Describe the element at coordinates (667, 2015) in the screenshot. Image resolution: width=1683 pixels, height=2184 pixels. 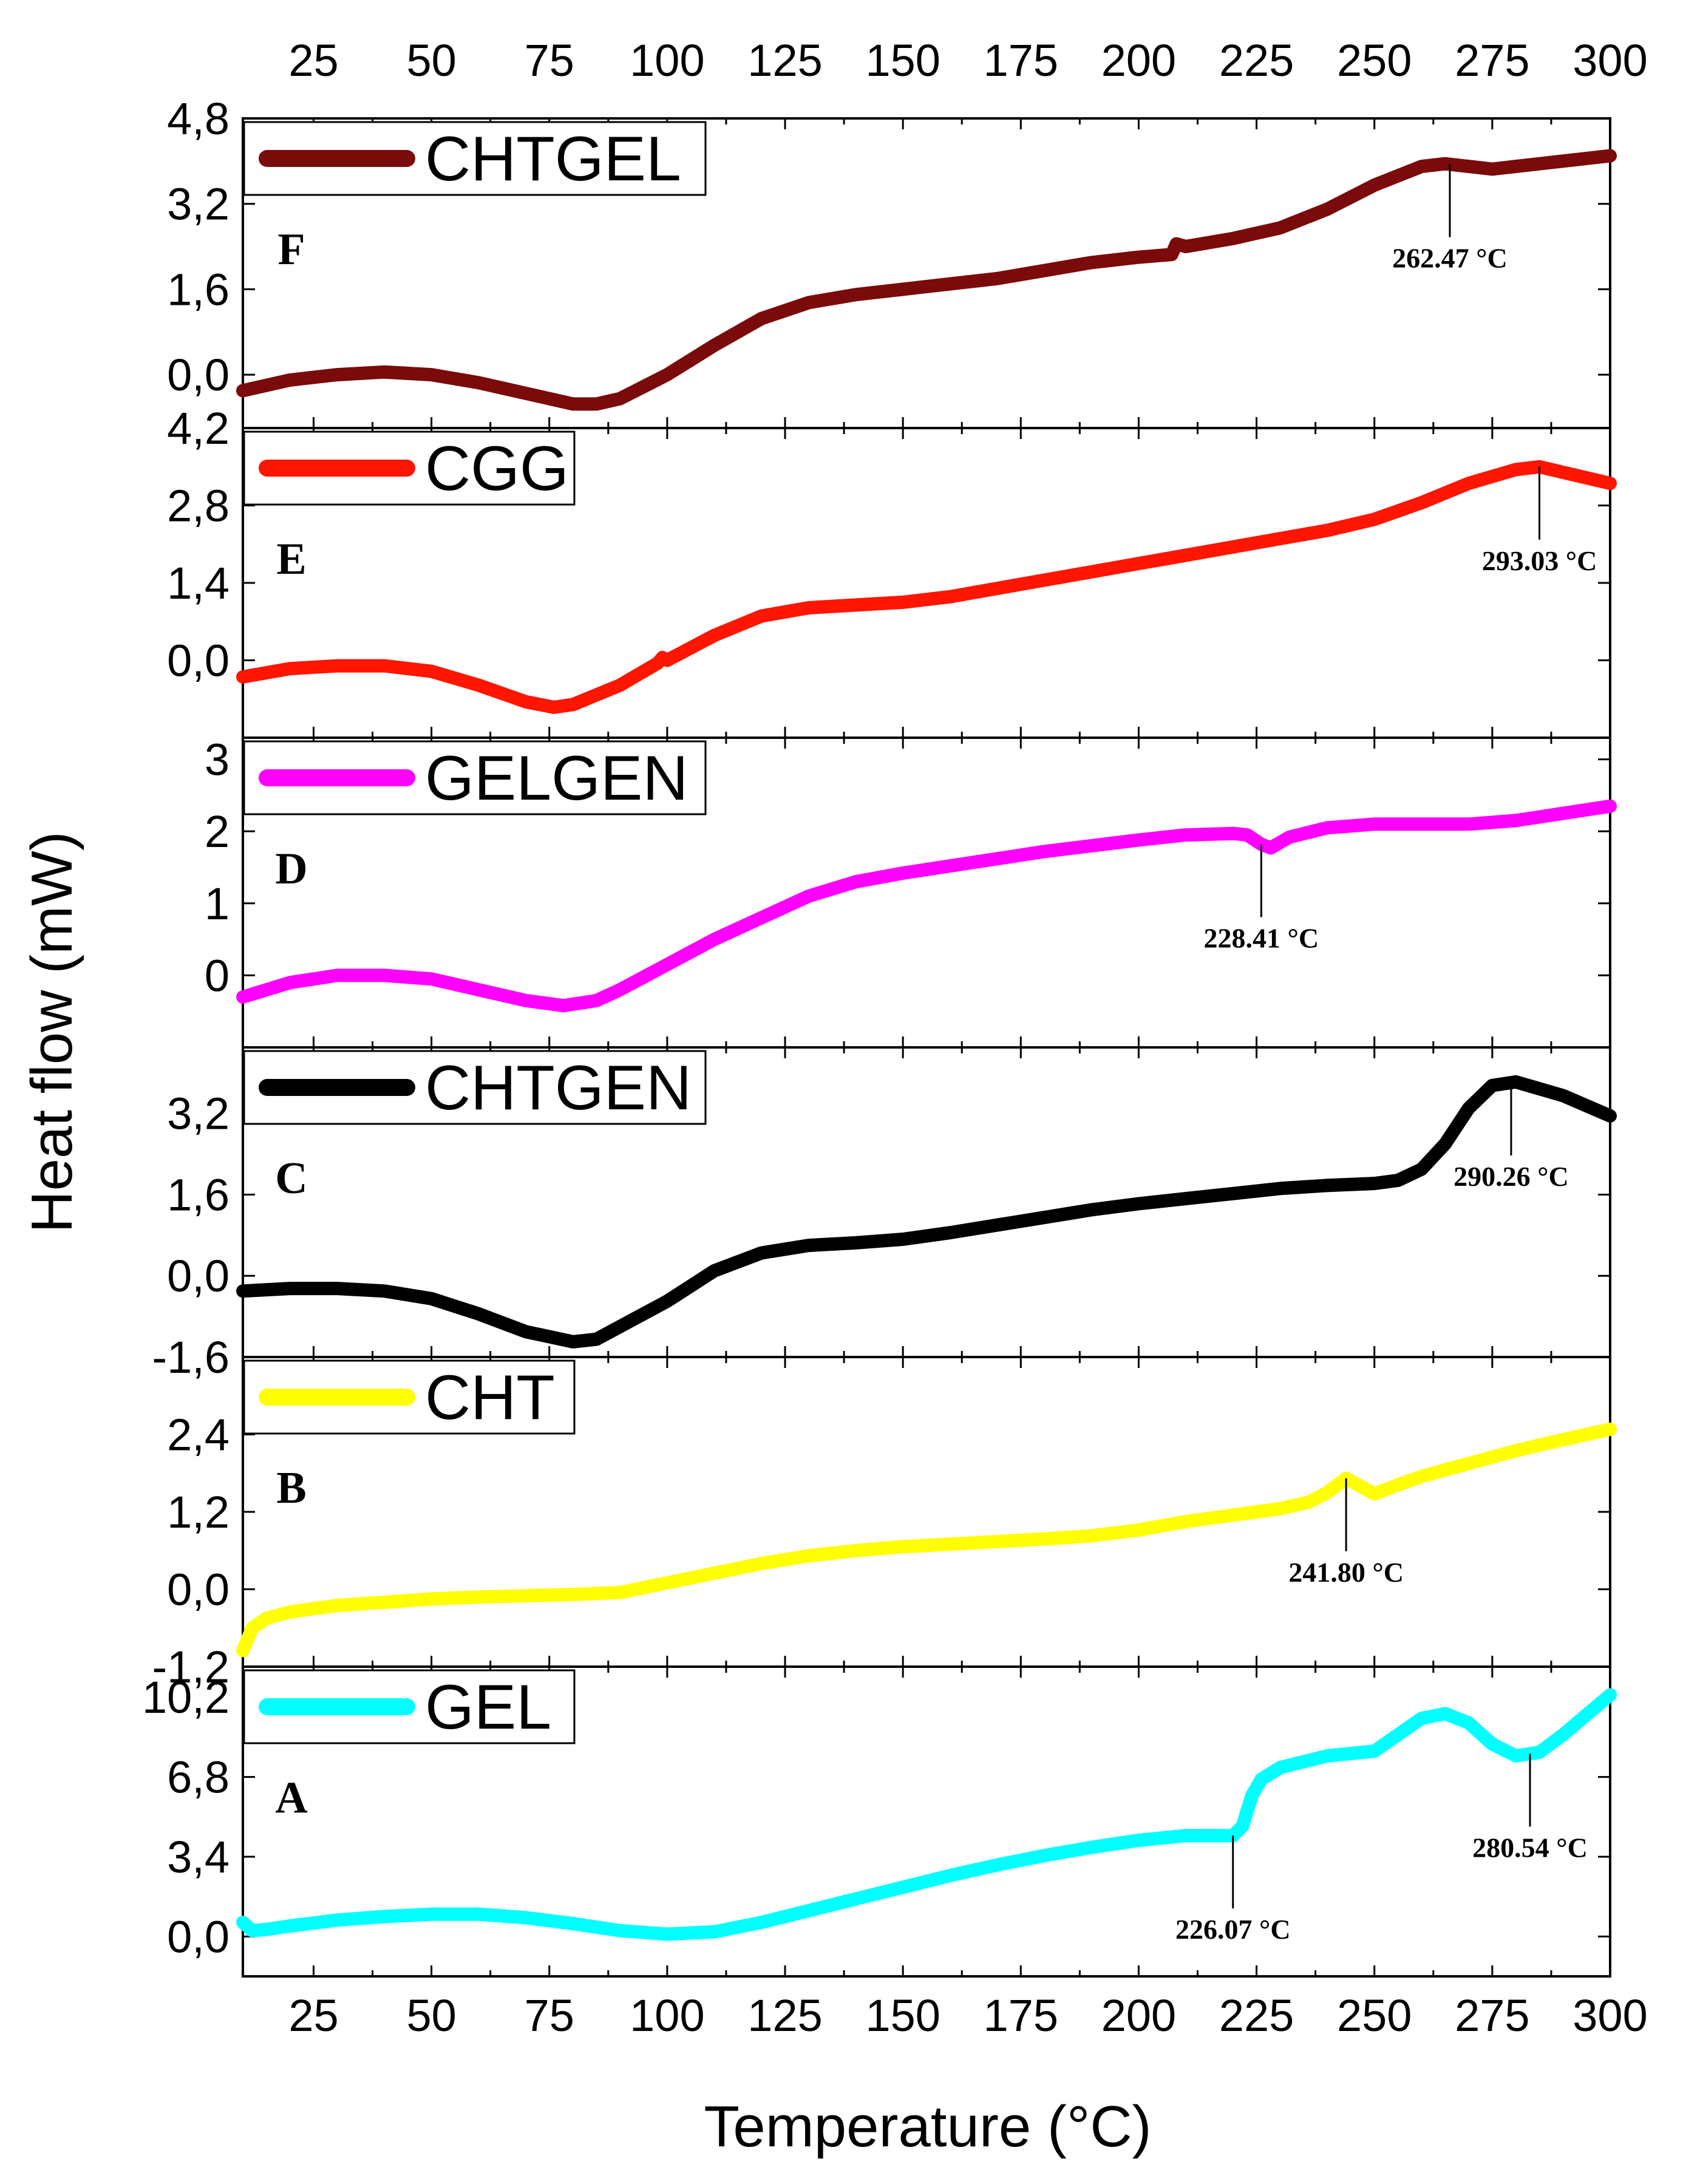
I see `bottom-x-tick-label: 100` at that location.